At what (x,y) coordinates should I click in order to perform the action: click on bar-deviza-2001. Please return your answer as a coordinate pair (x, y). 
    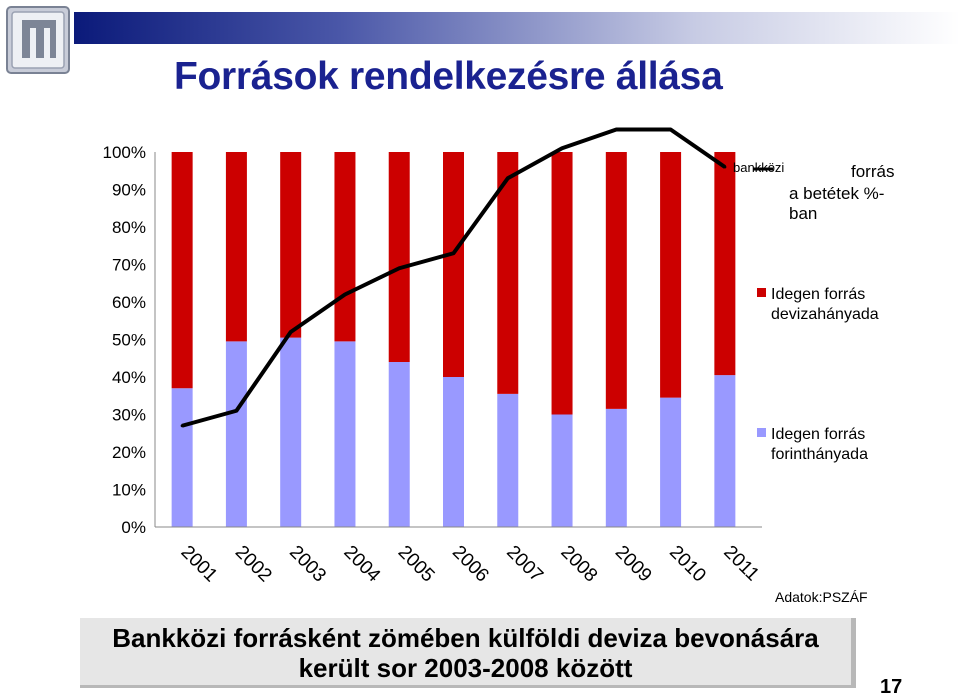
    Looking at the image, I should click on (182, 270).